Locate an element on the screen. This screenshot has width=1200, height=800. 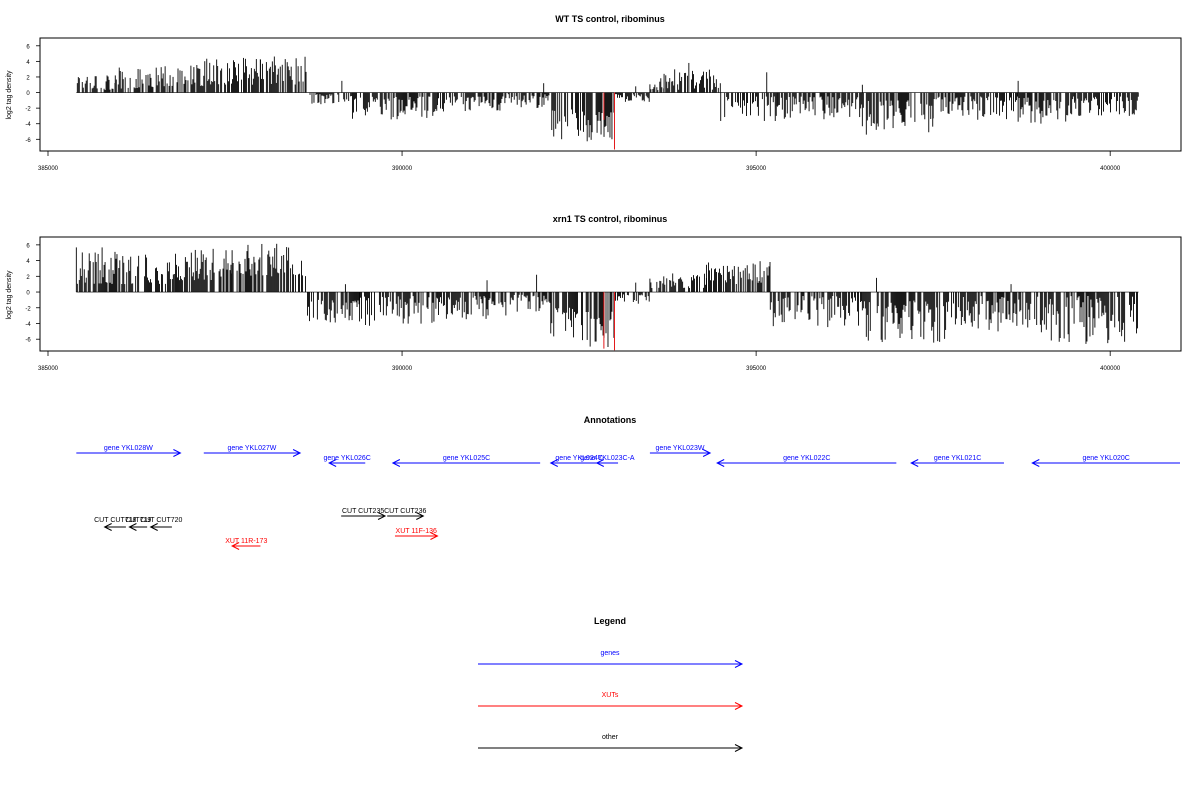
gene-label: gene YKL022C is located at coordinates (806, 458).